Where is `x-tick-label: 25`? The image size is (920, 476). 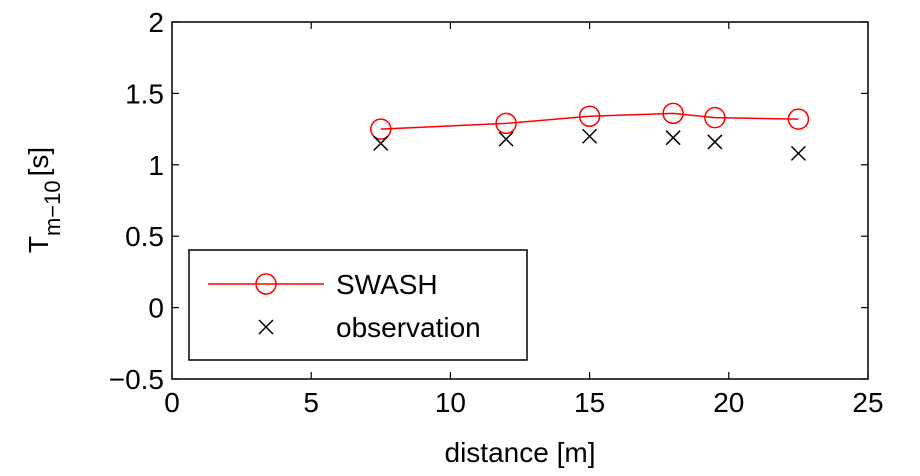 x-tick-label: 25 is located at coordinates (867, 402).